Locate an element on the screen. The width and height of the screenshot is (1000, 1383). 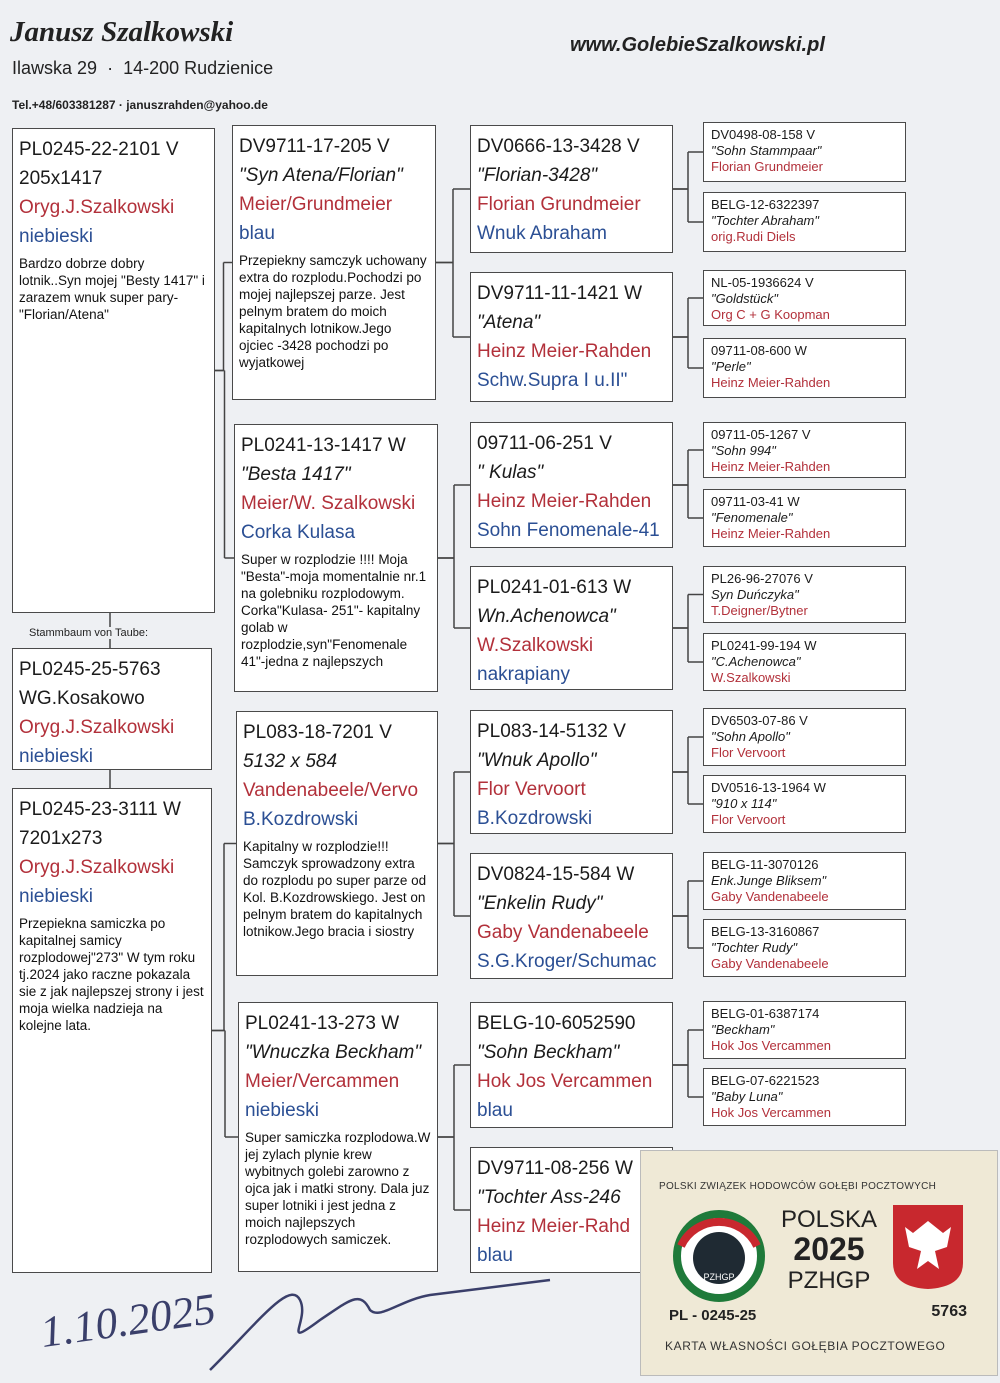
ring-number: NL-05-1936624 V is located at coordinates (762, 282).